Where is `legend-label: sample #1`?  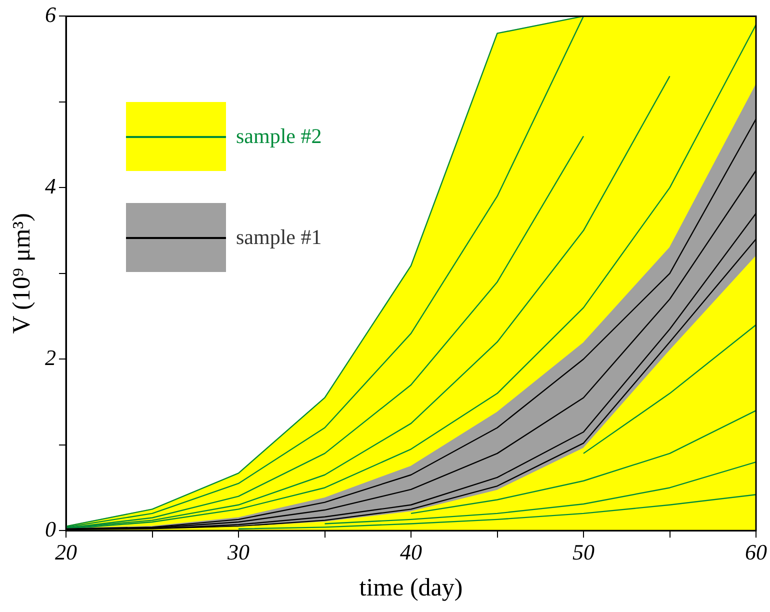
legend-label: sample #1 is located at coordinates (279, 237).